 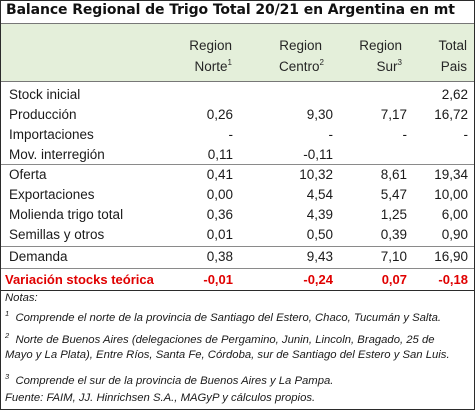 What do you see at coordinates (454, 94) in the screenshot?
I see `cell-total: 2,62` at bounding box center [454, 94].